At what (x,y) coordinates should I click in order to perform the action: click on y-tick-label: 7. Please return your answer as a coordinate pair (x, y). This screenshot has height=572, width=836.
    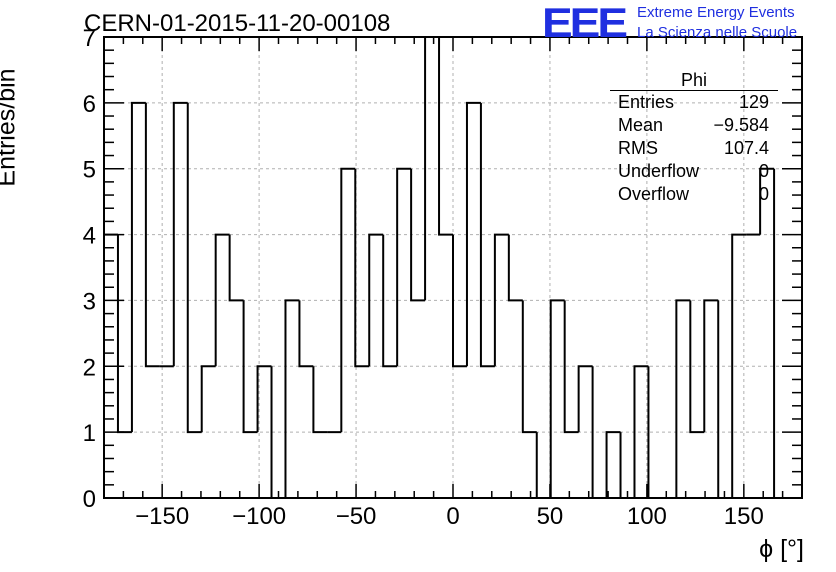
    Looking at the image, I should click on (89, 38).